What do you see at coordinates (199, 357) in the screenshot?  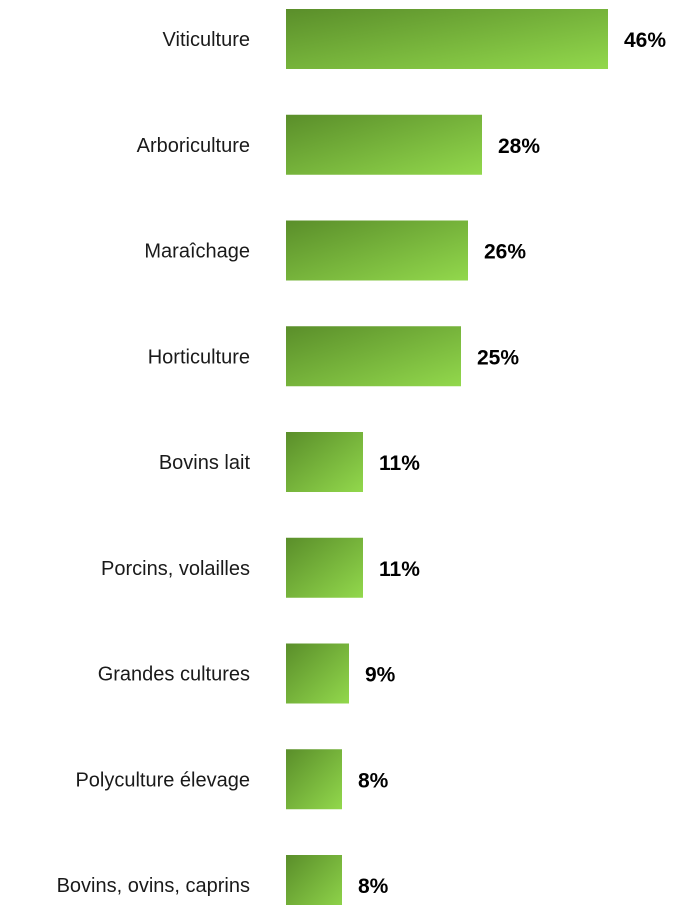 I see `category-label: Horticulture` at bounding box center [199, 357].